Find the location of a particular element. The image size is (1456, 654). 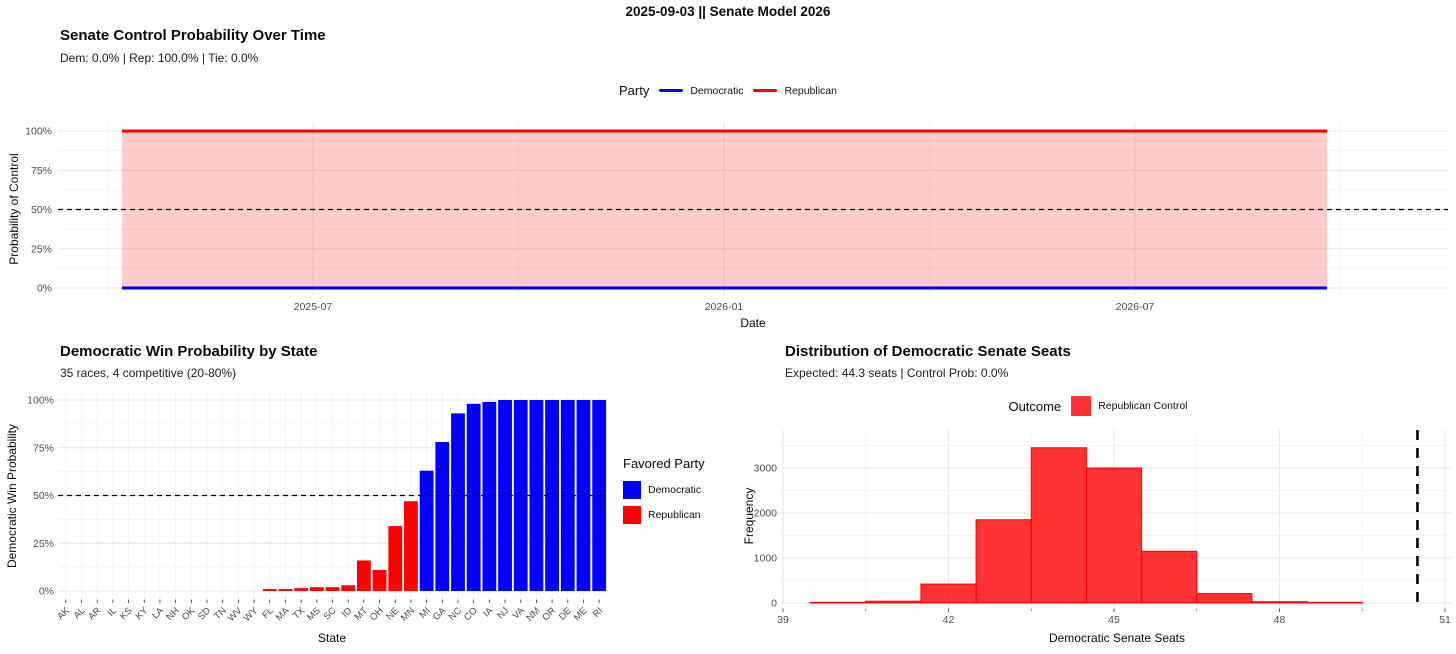

state-tick-label: IL is located at coordinates (112, 611).